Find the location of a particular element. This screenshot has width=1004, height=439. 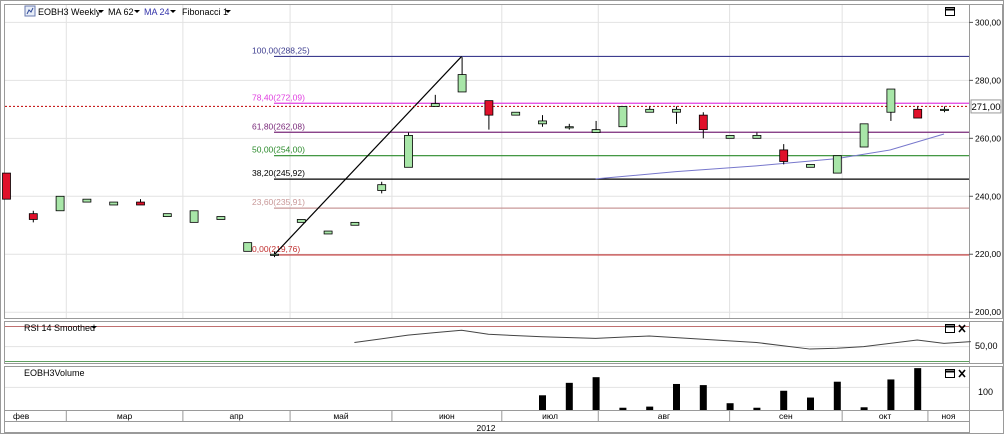

month-label: авг is located at coordinates (664, 416).